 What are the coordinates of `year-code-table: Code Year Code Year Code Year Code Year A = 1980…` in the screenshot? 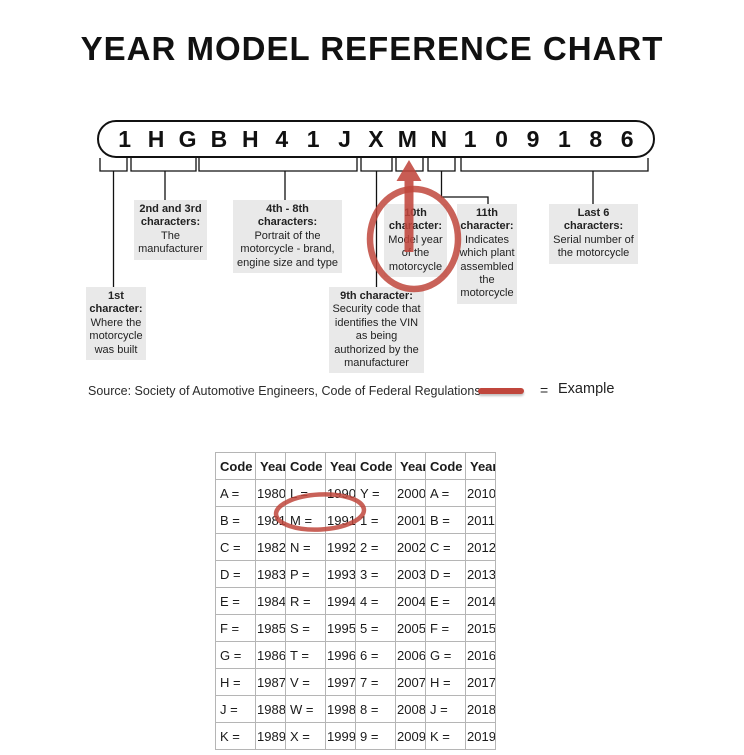 It's located at (355, 601).